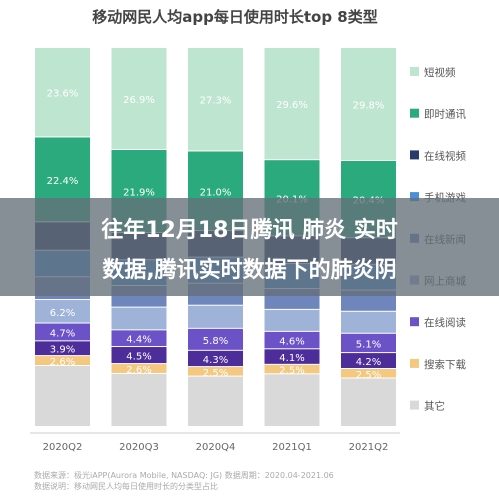 Image resolution: width=499 pixels, height=501 pixels. I want to click on x-axis-layer: 2020Q2 2020Q3 2020Q4 2021Q1 2021Q2, so click(215, 442).